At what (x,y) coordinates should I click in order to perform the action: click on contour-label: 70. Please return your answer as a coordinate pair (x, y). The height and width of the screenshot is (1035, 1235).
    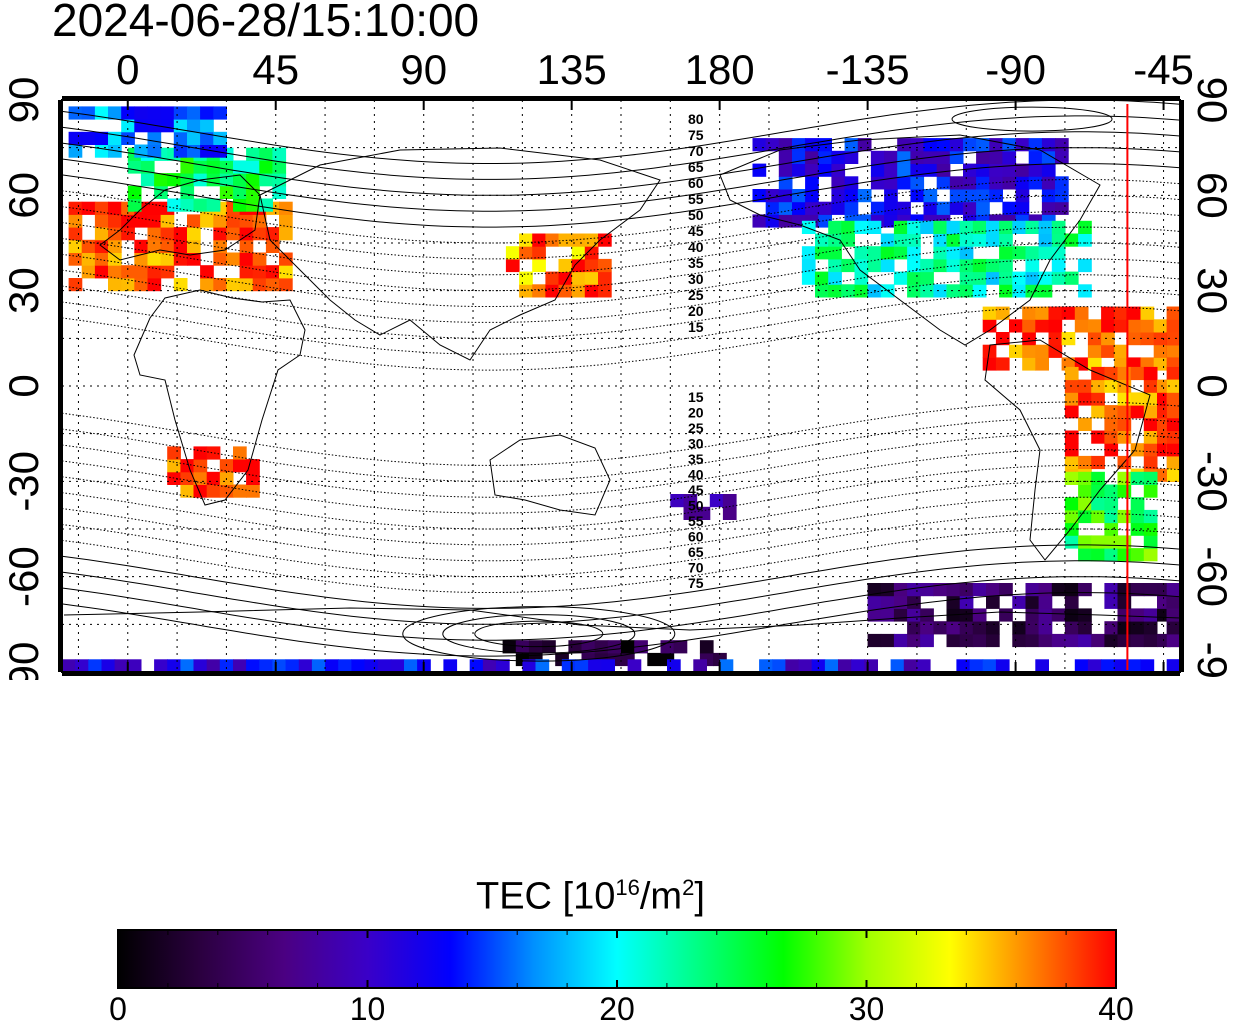
    Looking at the image, I should click on (696, 568).